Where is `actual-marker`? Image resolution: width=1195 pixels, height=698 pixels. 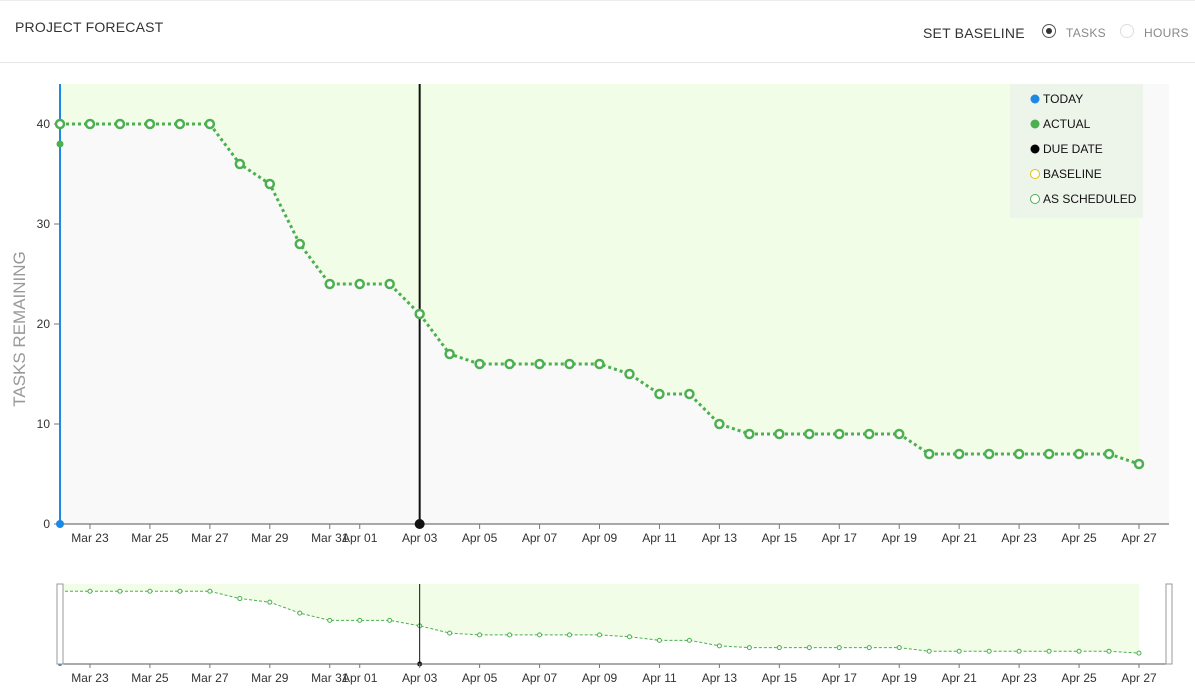
actual-marker is located at coordinates (60, 144).